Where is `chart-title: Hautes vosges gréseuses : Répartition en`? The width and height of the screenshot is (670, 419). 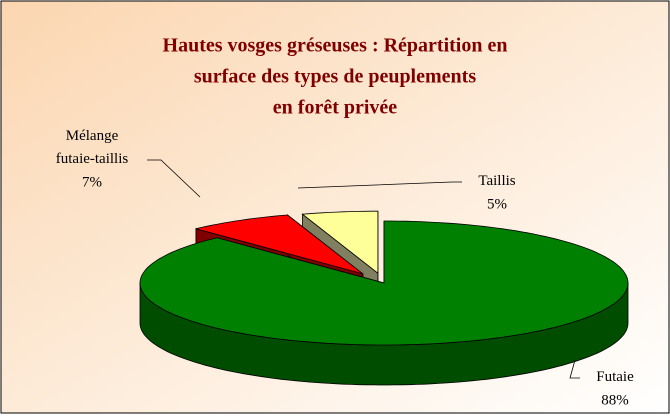 chart-title: Hautes vosges gréseuses : Répartition en is located at coordinates (335, 46).